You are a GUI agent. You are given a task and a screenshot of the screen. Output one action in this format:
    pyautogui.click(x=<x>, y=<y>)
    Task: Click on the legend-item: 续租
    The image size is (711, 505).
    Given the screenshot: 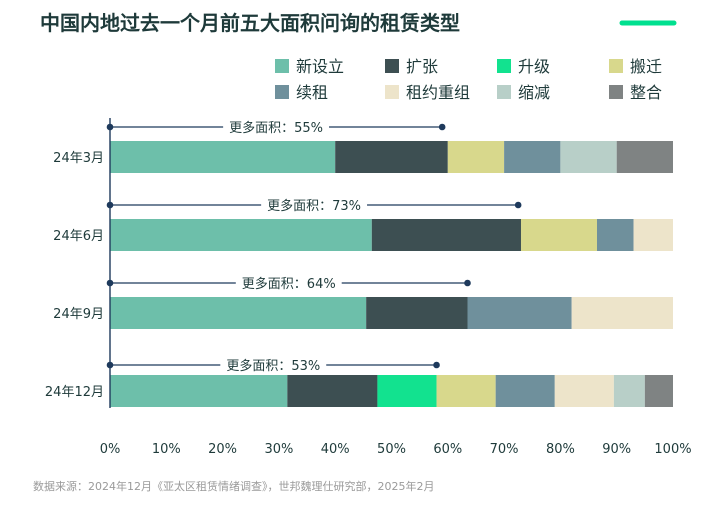 What is the action you would take?
    pyautogui.click(x=301, y=92)
    